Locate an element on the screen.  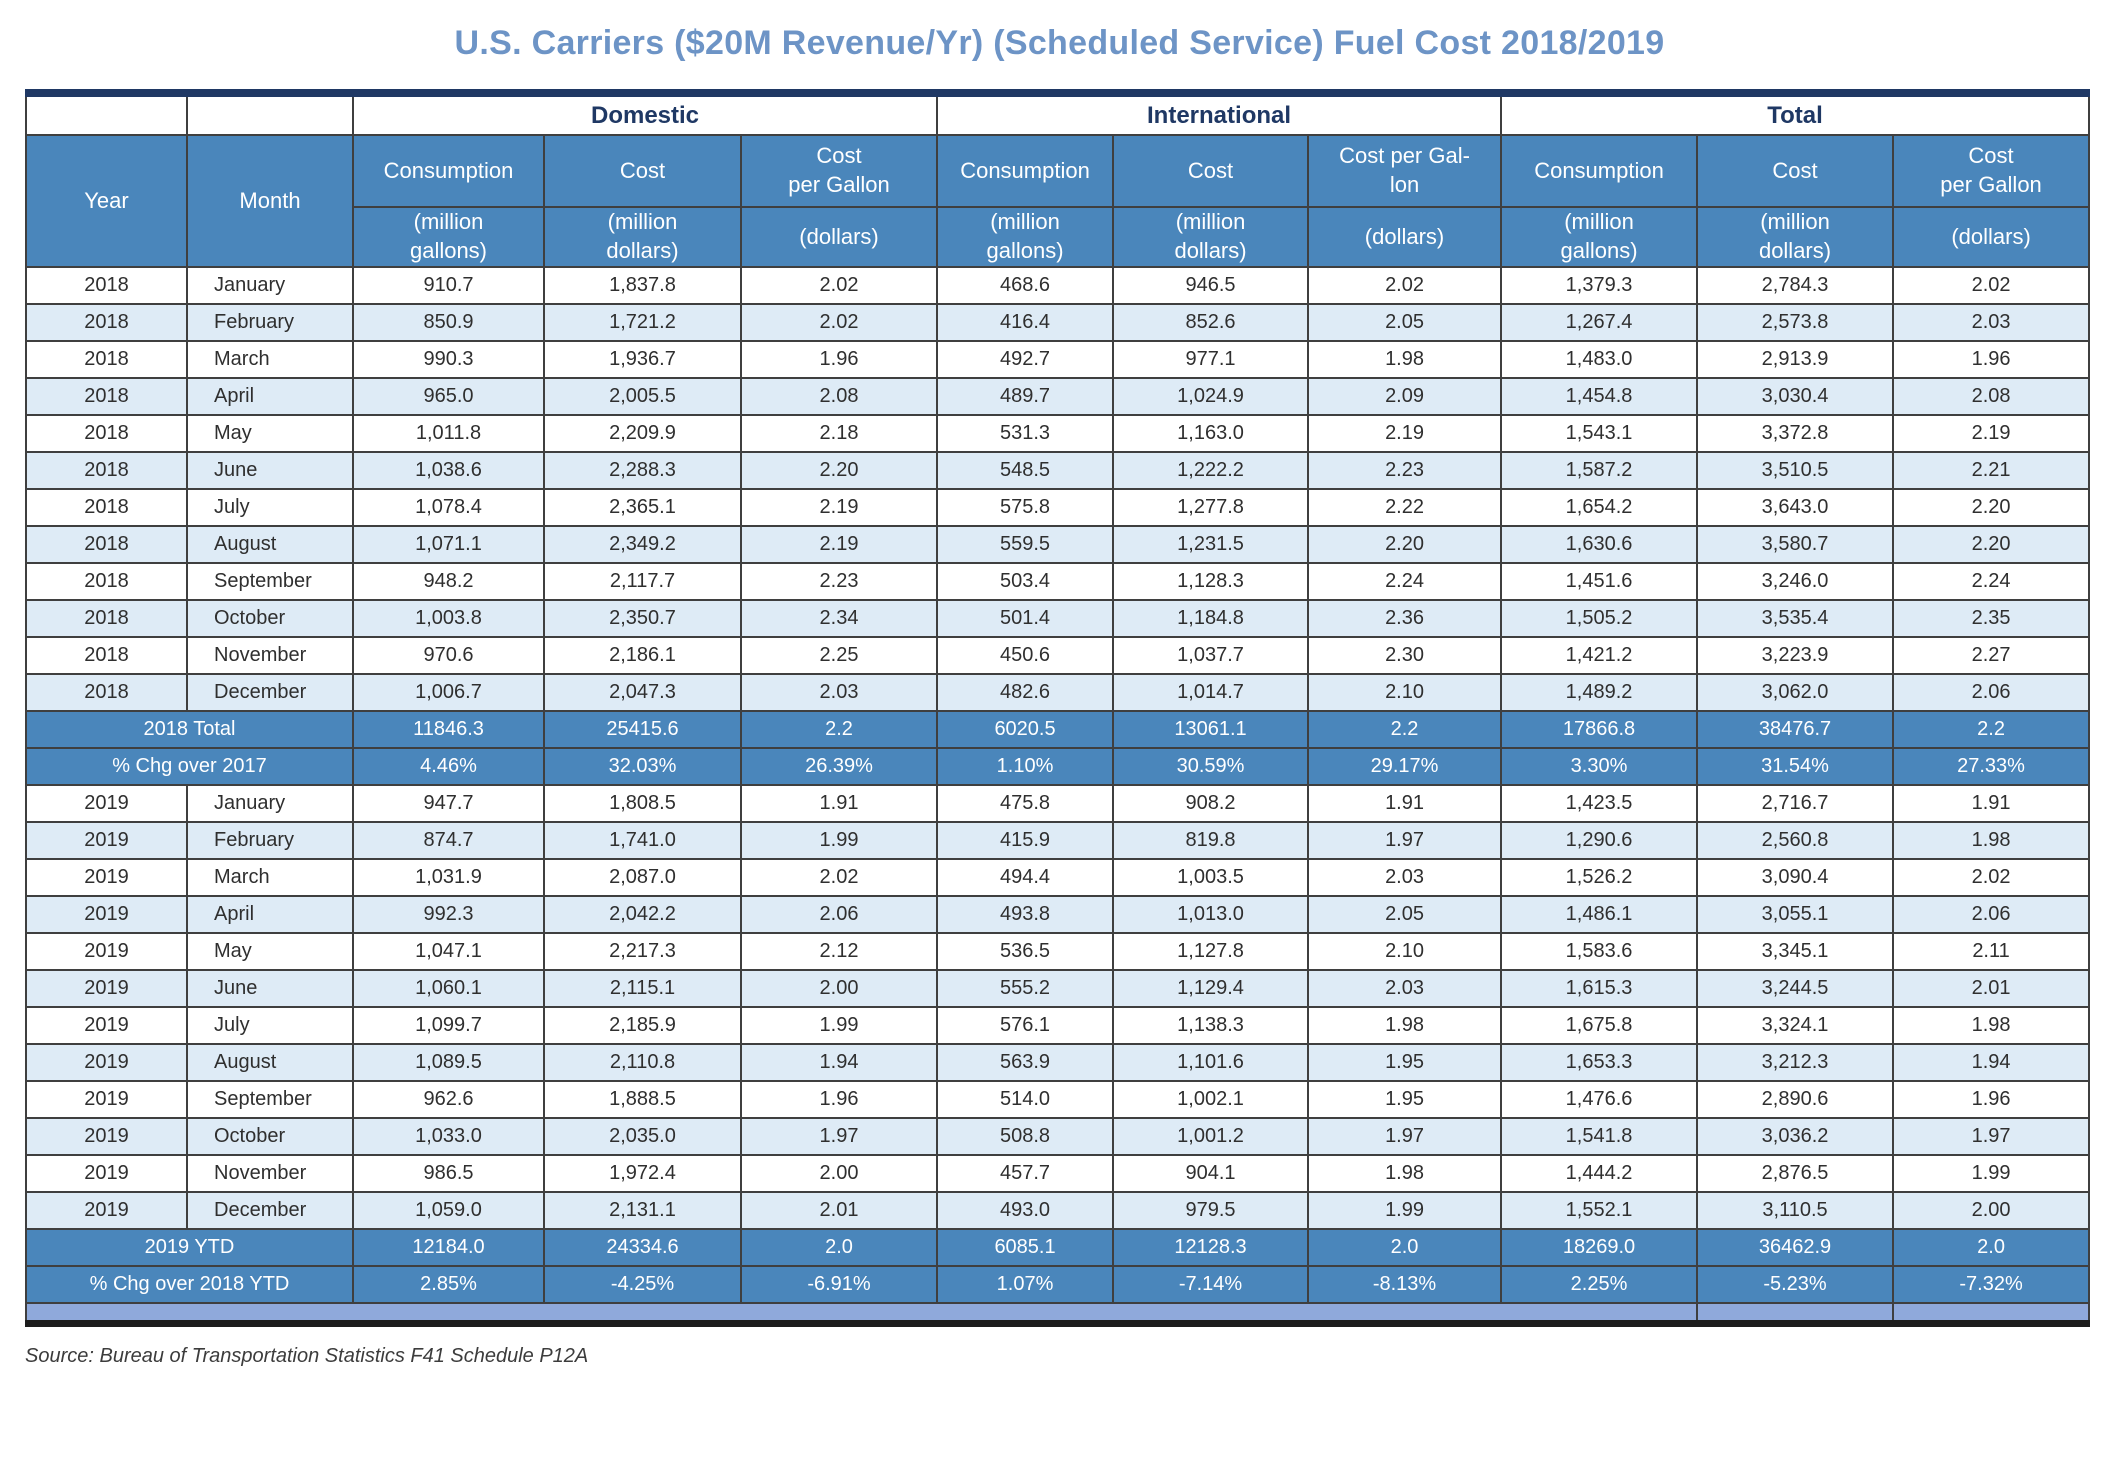
value-cell: 3,062.0 is located at coordinates (1795, 692).